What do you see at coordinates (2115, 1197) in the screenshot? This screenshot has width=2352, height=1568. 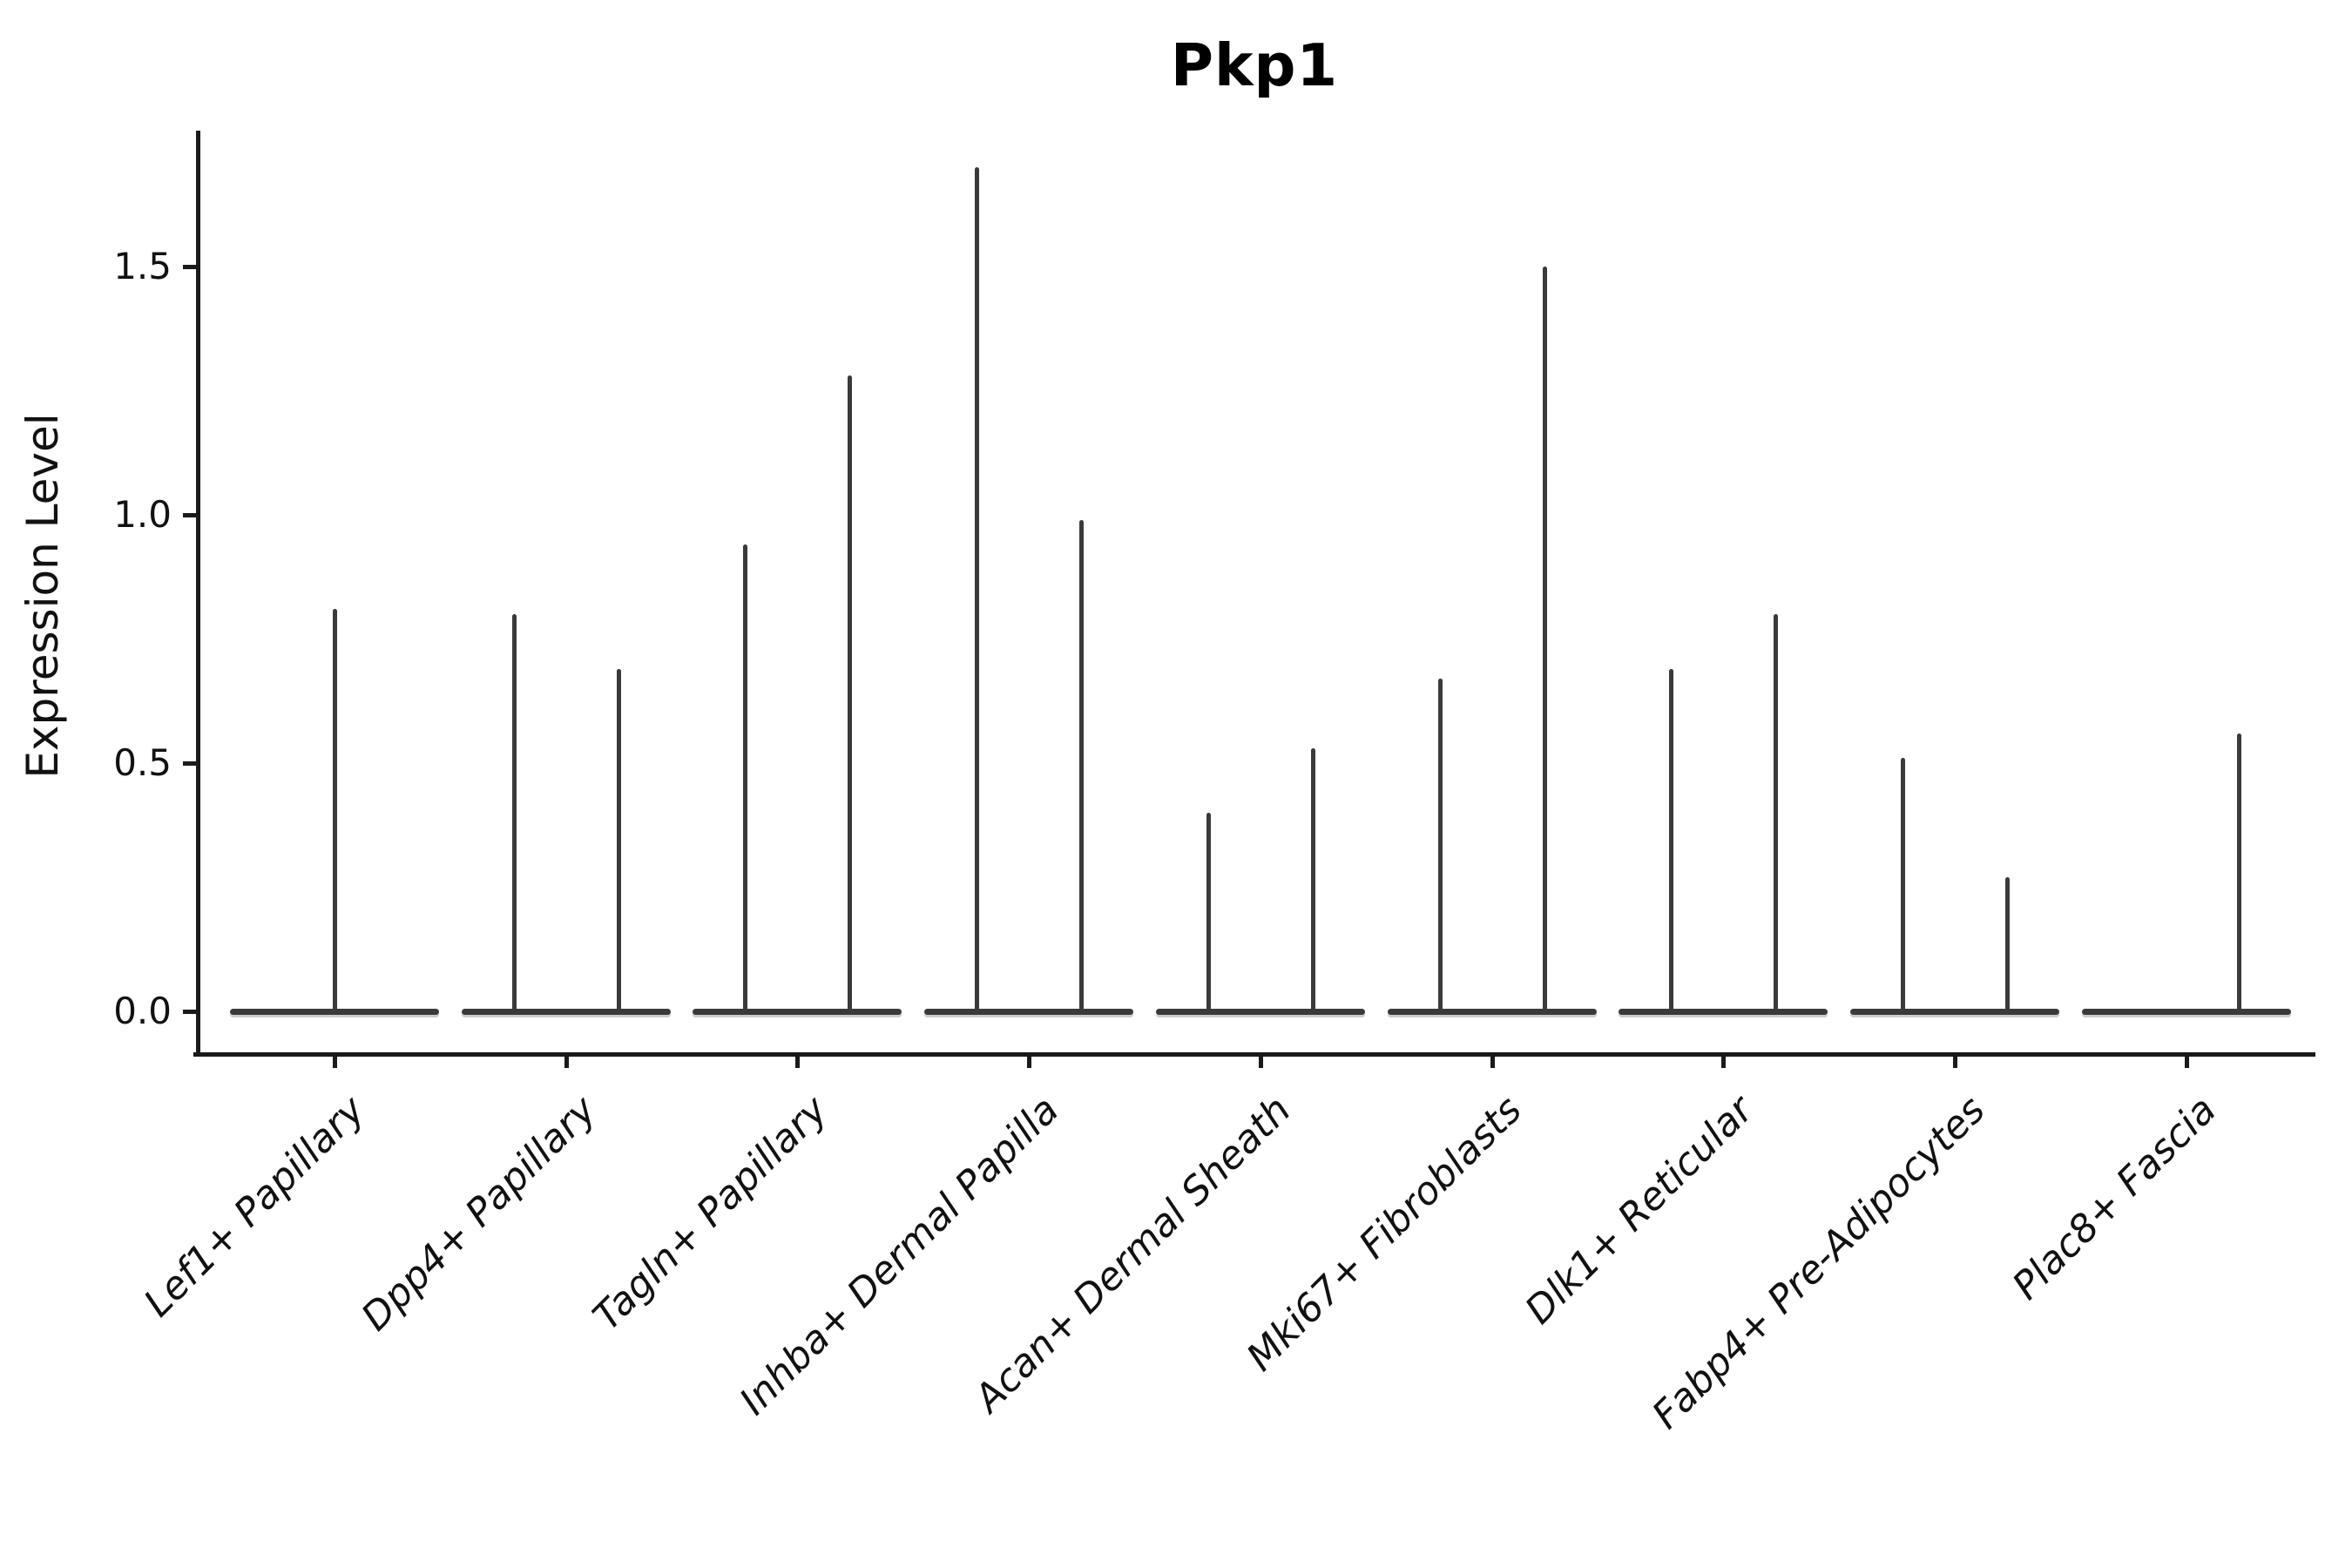 I see `x-tick-label: Plac8+ Fascia` at bounding box center [2115, 1197].